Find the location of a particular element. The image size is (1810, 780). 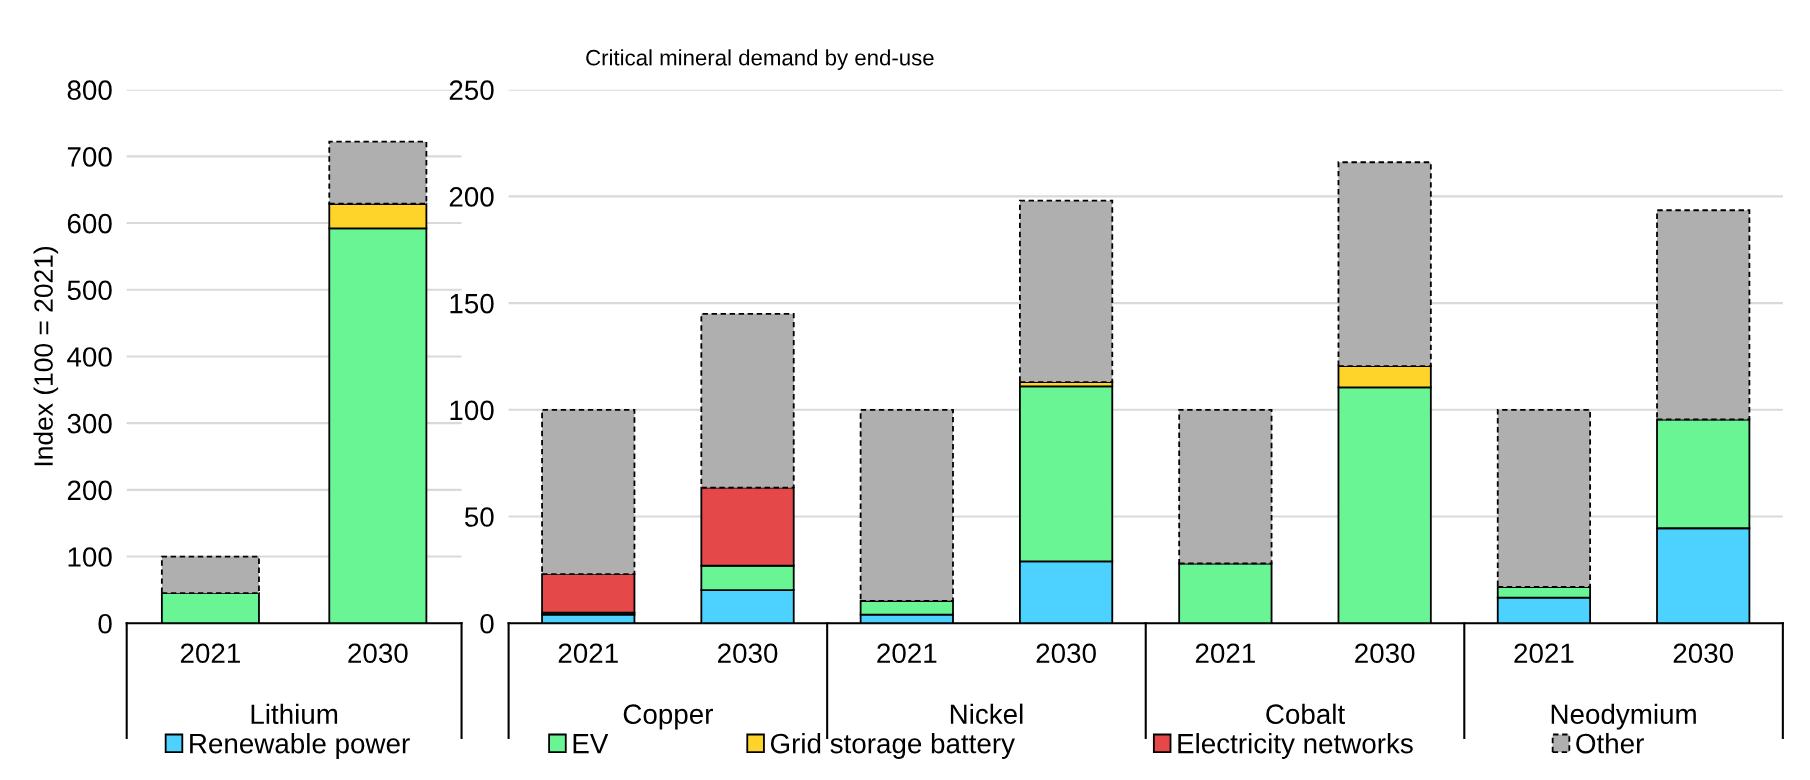

legend-label: Grid storage battery is located at coordinates (892, 746).